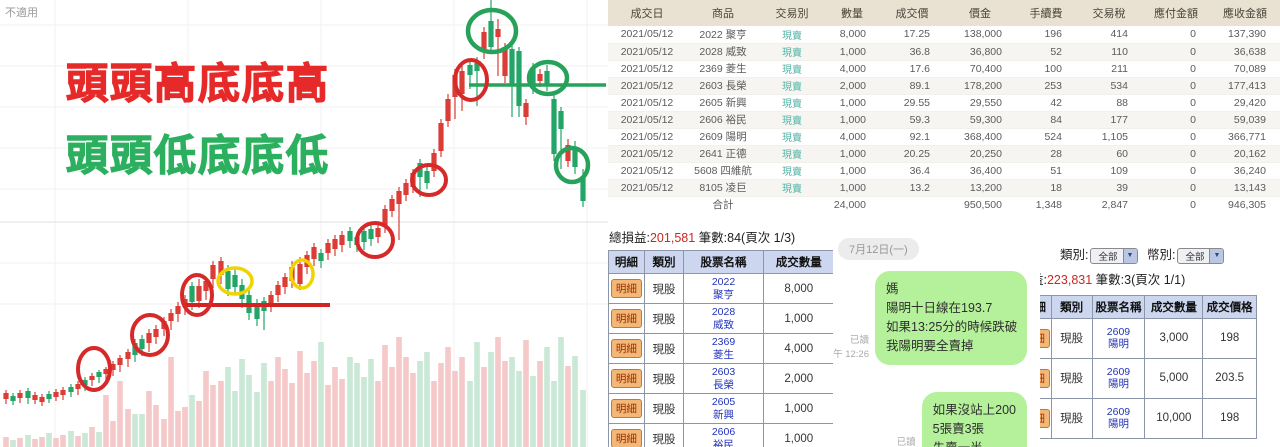 The image size is (1280, 447). What do you see at coordinates (723, 35) in the screenshot?
I see `trade-cell: 2022 聚亨` at bounding box center [723, 35].